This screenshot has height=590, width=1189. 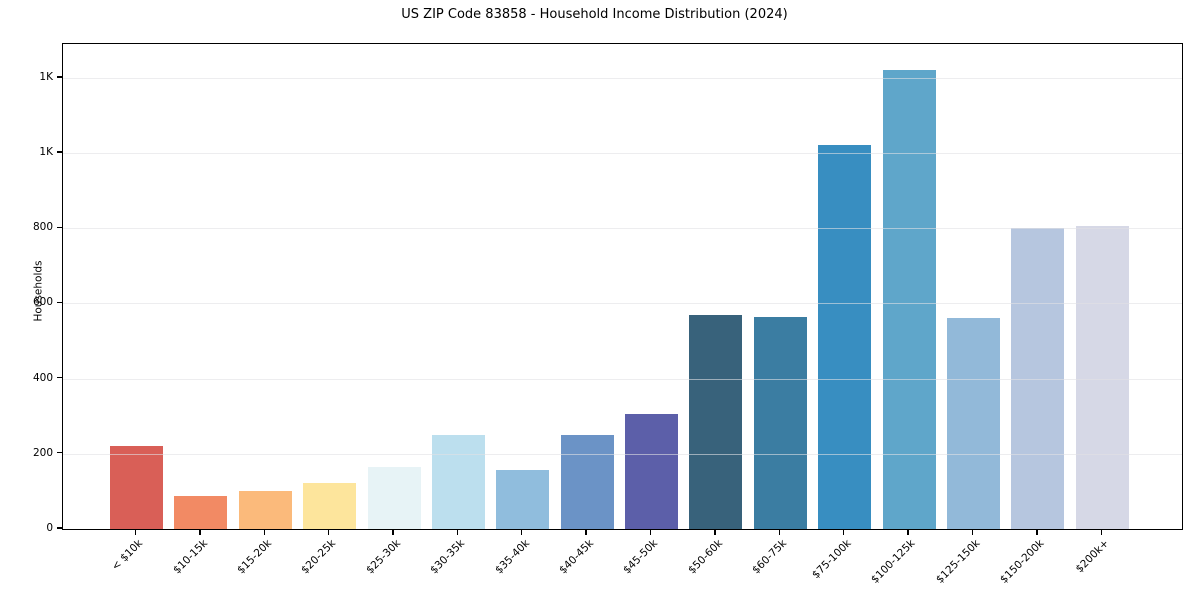 I want to click on bar-$25-30k, so click(x=394, y=497).